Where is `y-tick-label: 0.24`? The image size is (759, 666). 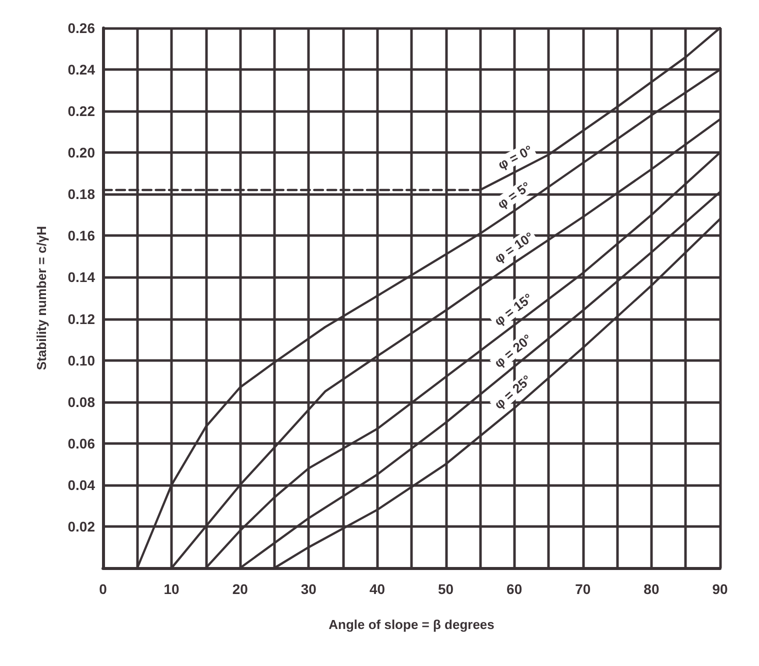 y-tick-label: 0.24 is located at coordinates (82, 70).